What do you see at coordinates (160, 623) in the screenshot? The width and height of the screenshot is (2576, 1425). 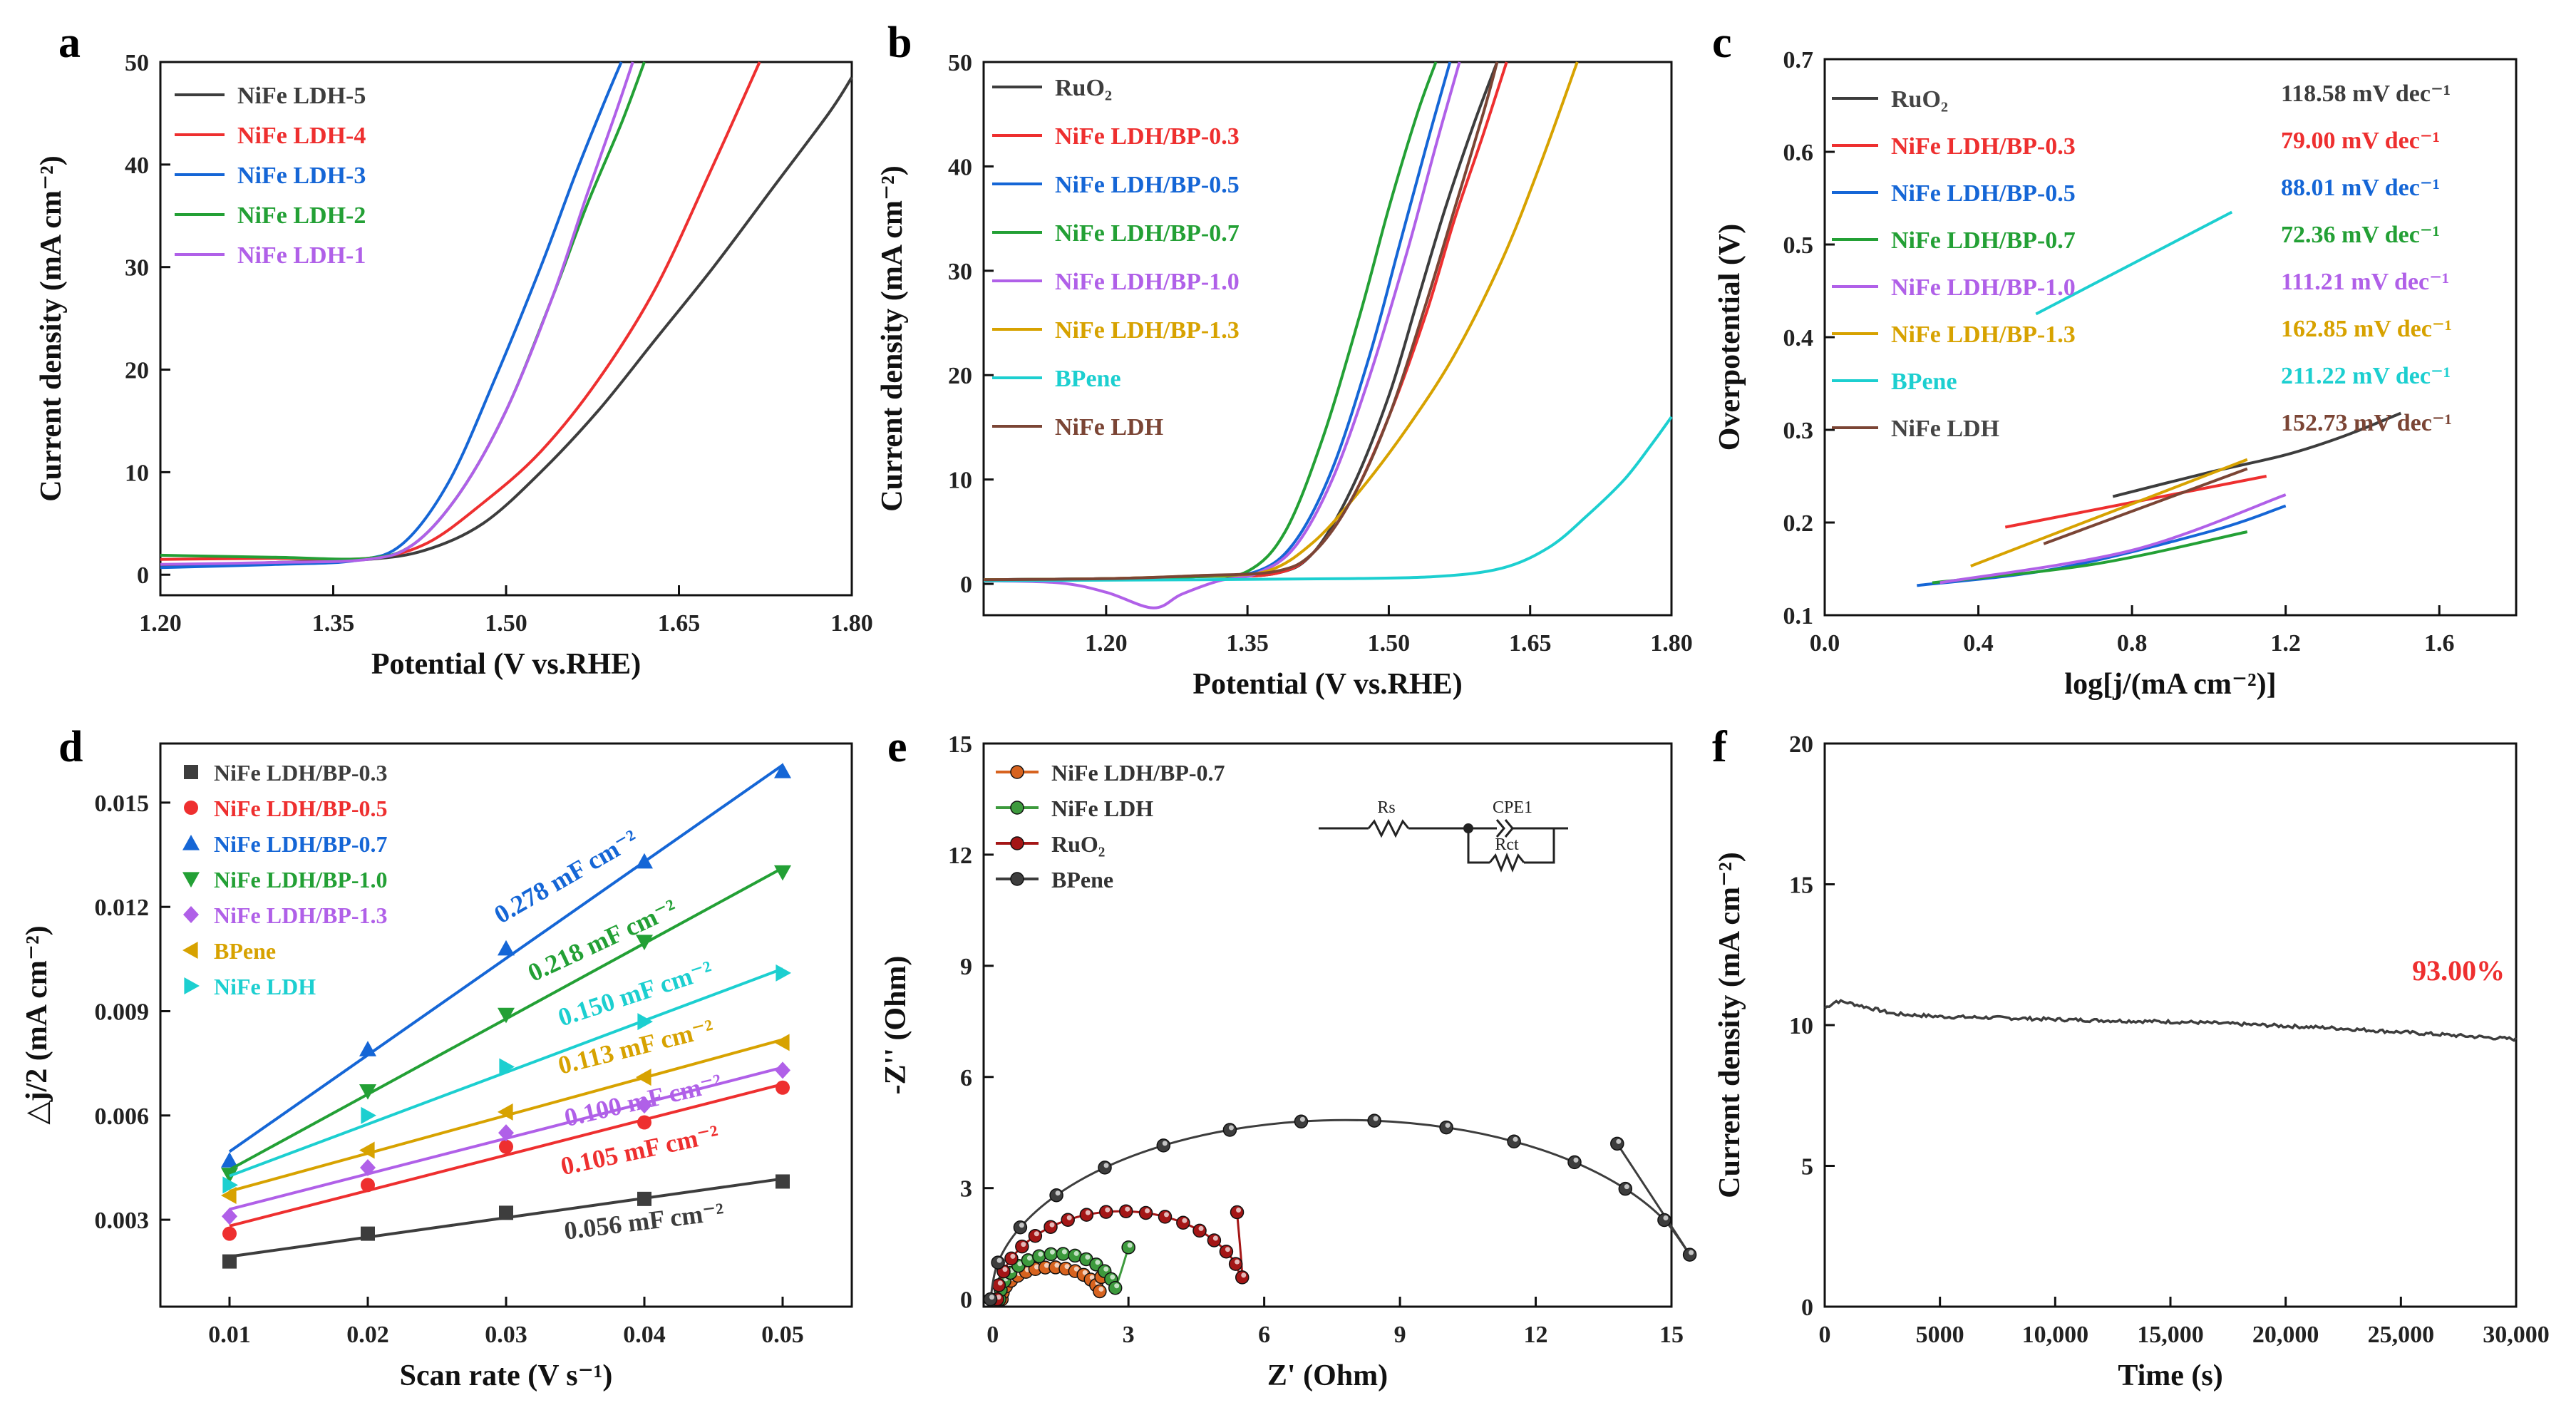 I see `x-tick-label: 1.20` at bounding box center [160, 623].